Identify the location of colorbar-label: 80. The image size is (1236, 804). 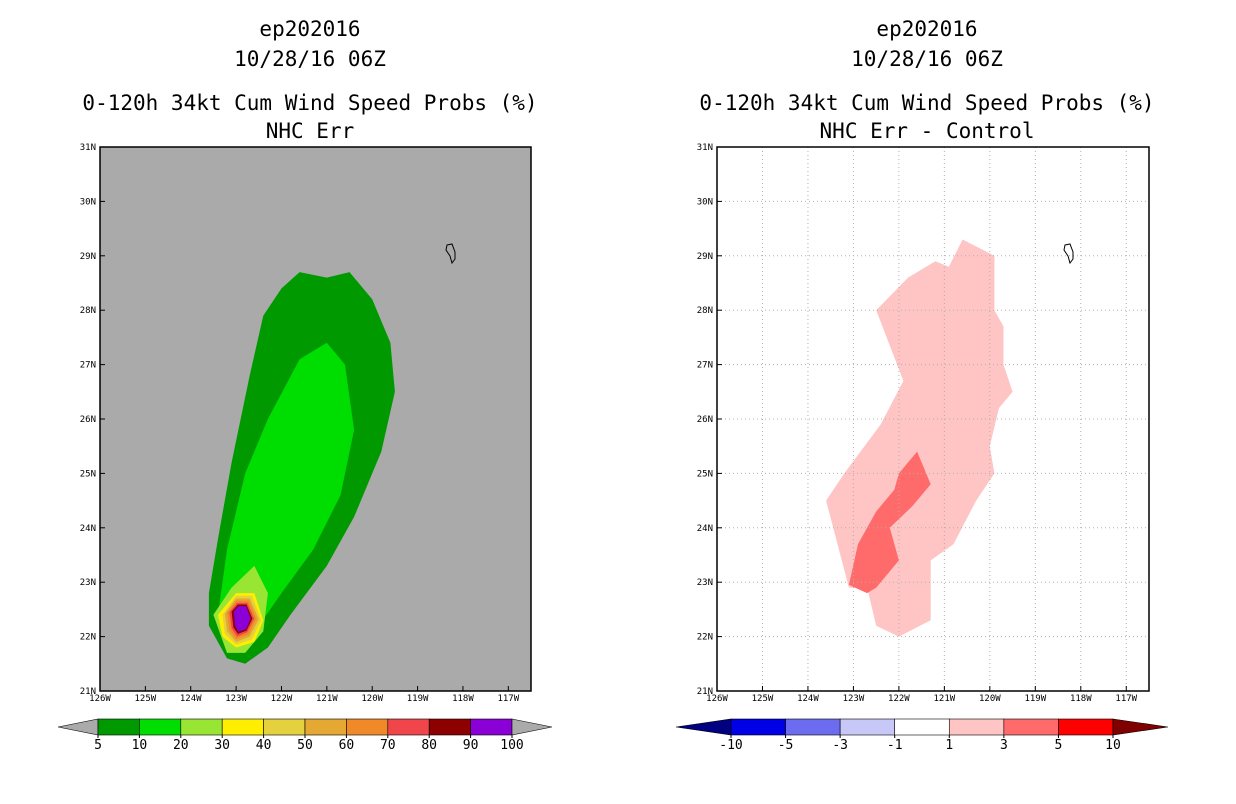
(429, 745).